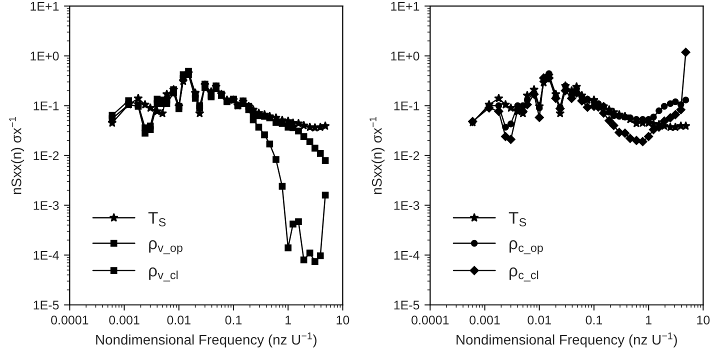 The height and width of the screenshot is (357, 711). Describe the element at coordinates (163, 274) in the screenshot. I see `legend-label: ρ$_{v_cl}$` at that location.